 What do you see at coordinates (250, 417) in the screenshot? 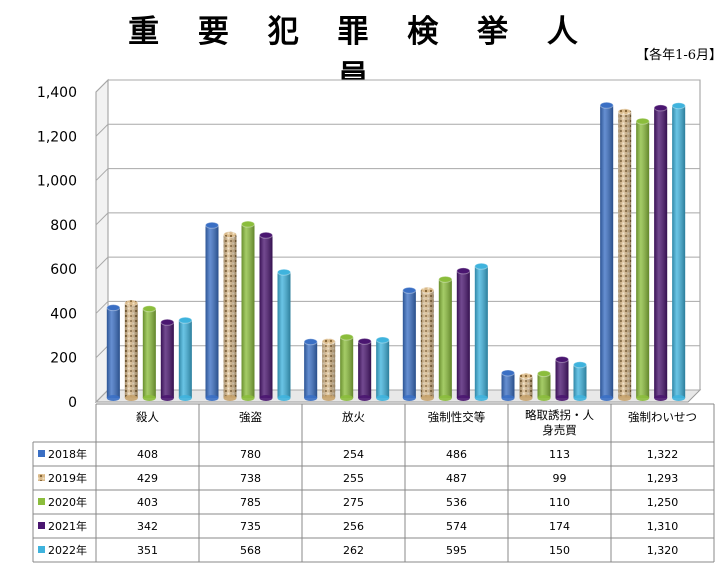
I see `x-category-label: 強盗` at bounding box center [250, 417].